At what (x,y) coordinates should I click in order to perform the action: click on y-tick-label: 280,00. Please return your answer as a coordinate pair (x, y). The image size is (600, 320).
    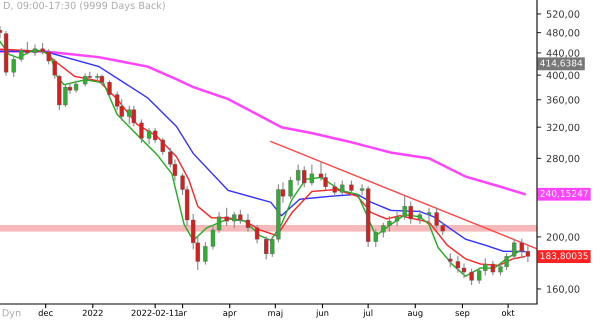
    Looking at the image, I should click on (563, 159).